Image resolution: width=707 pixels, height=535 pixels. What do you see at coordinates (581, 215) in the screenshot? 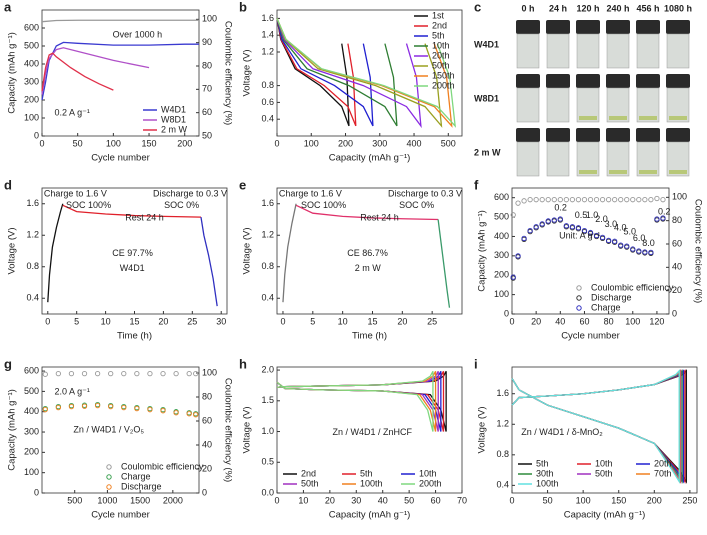
I see `annotation: 0.5` at bounding box center [581, 215].